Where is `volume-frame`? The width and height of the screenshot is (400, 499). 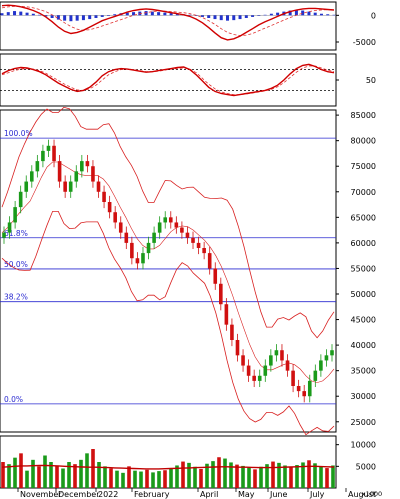 volume-frame is located at coordinates (168, 462).